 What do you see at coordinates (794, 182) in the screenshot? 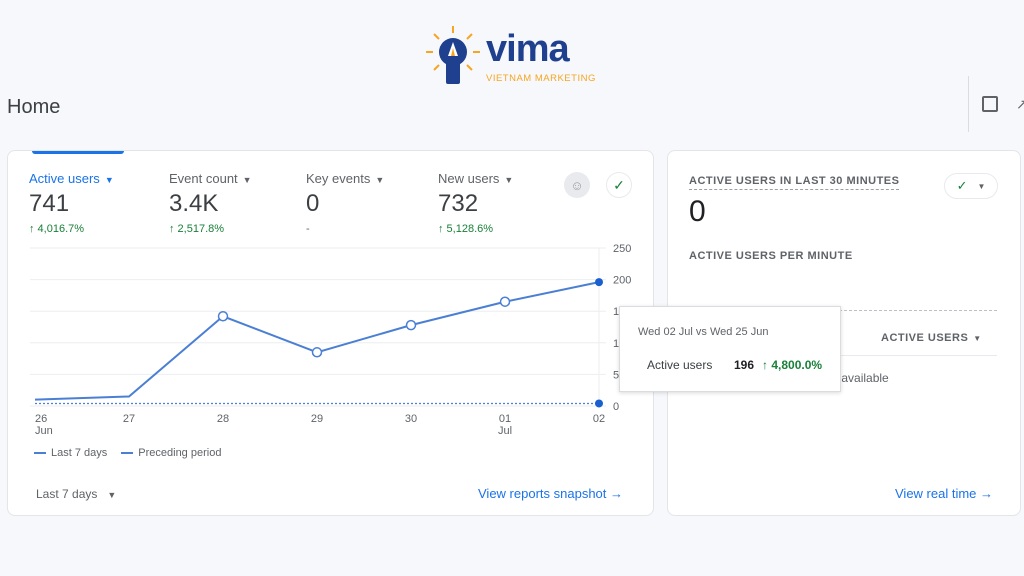
I see `realtime-title: ACTIVE USERS IN LAST 30 MINUTES` at bounding box center [794, 182].